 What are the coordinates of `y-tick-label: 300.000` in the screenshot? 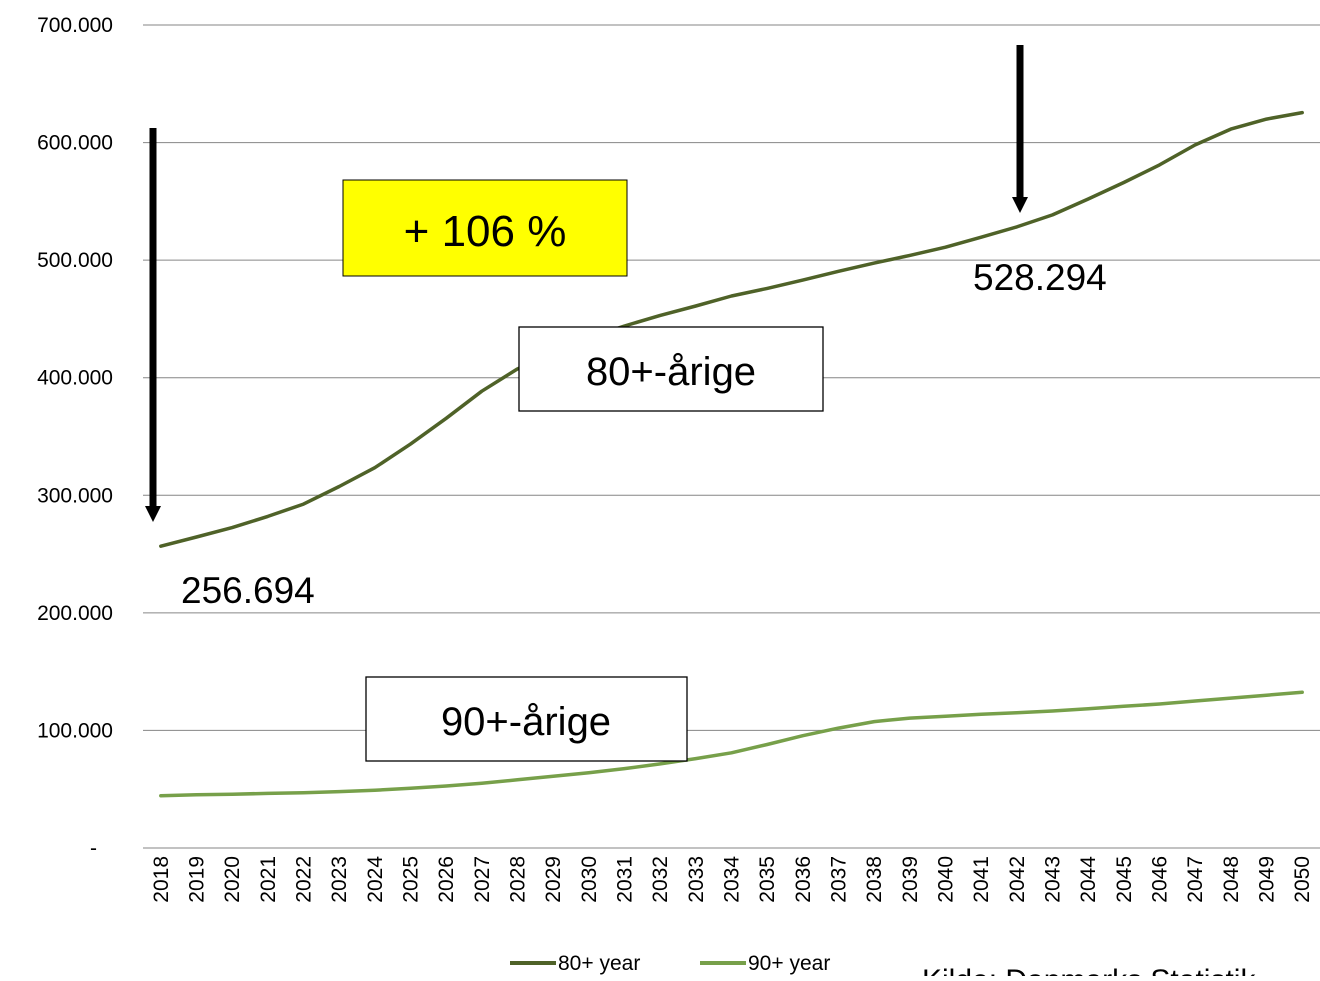 It's located at (75, 495).